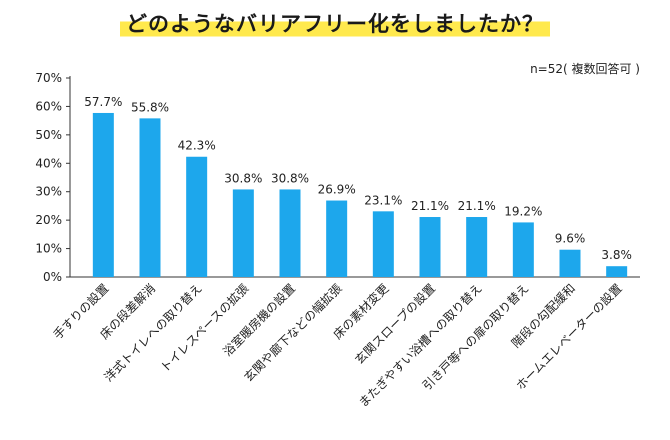 The image size is (670, 440). I want to click on y-tick-label: 10%, so click(48, 249).